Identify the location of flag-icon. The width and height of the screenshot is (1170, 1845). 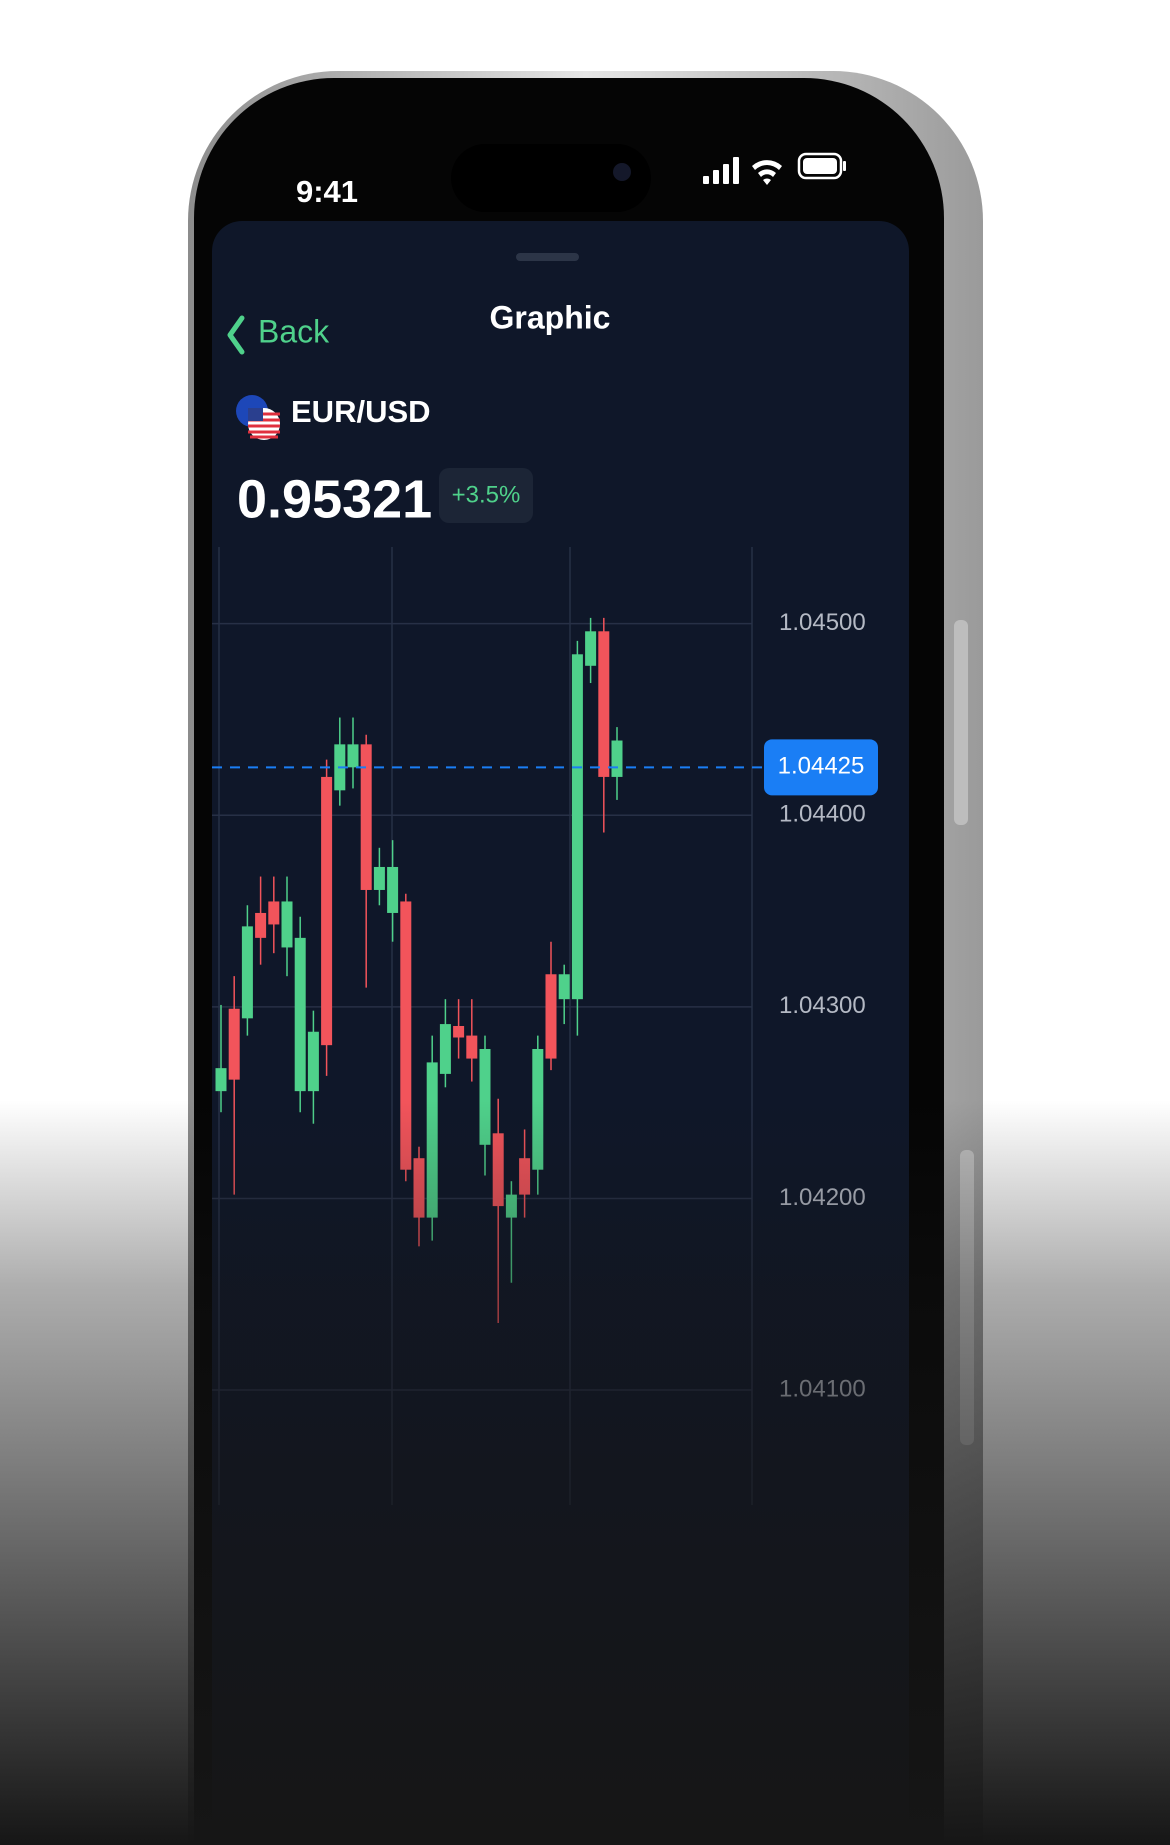
(258, 417).